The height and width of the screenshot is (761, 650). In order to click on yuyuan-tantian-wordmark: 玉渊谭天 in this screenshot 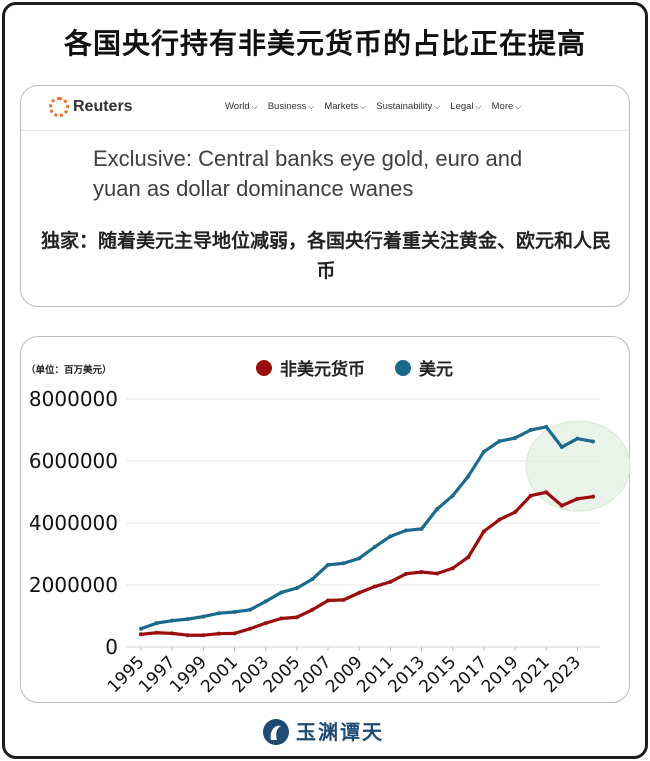, I will do `click(340, 732)`.